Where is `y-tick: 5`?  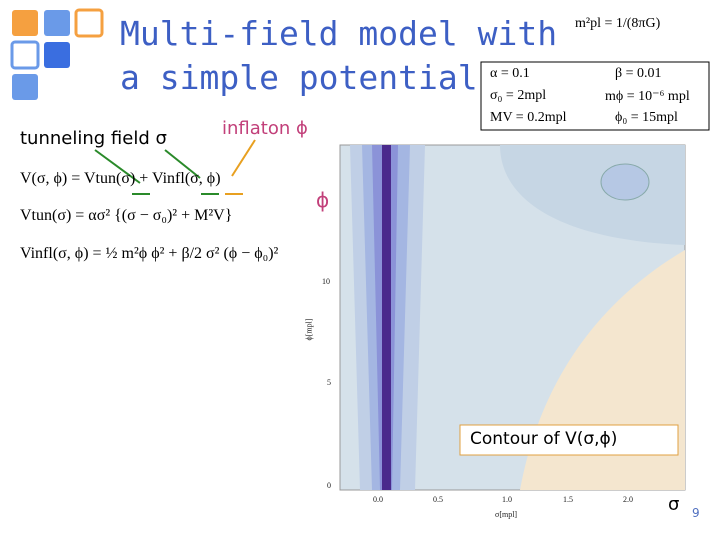 y-tick: 5 is located at coordinates (329, 382).